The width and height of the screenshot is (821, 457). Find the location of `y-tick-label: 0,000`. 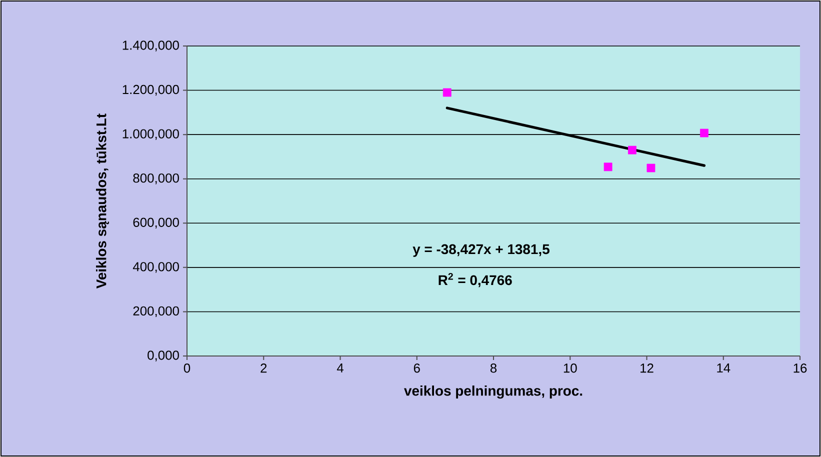

y-tick-label: 0,000 is located at coordinates (163, 356).